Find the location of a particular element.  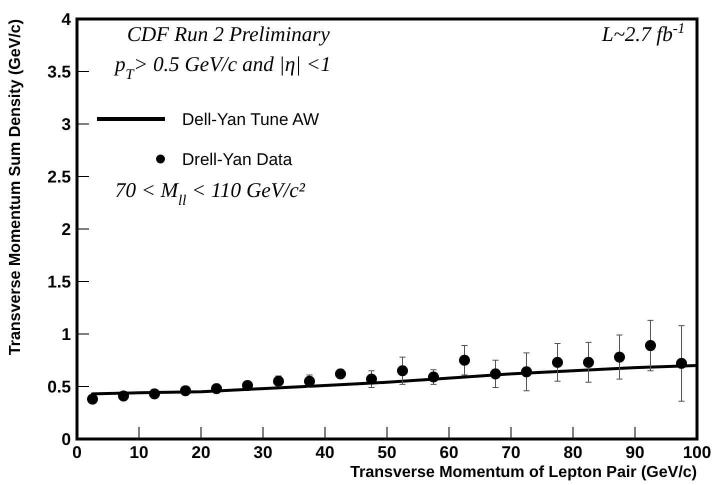

x-tick-label: 30 is located at coordinates (263, 452).